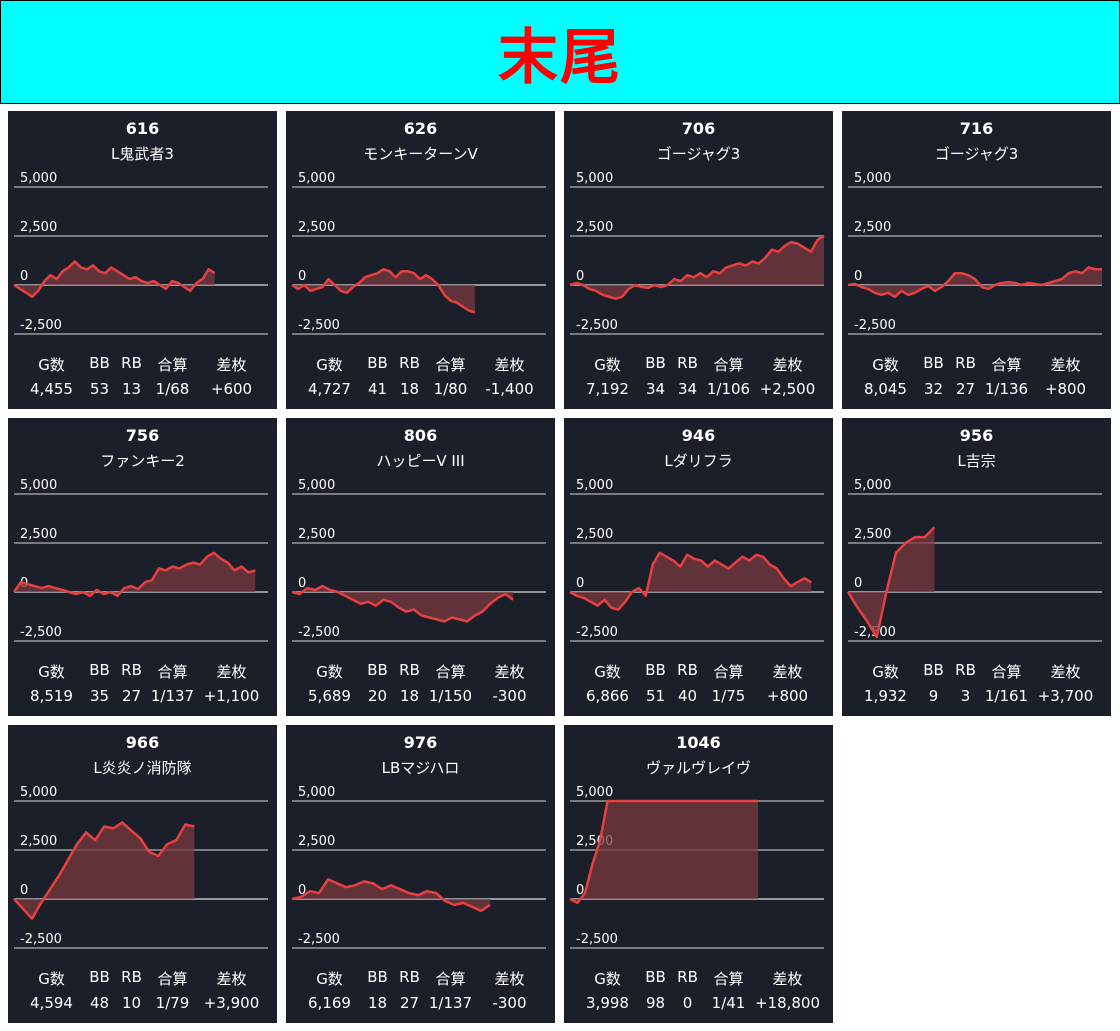 The image size is (1120, 1031). I want to click on stat-value-bb: 48, so click(99, 1003).